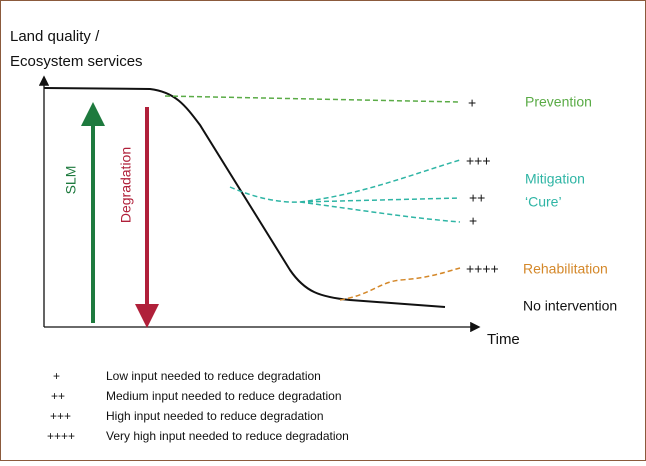 The width and height of the screenshot is (646, 466). I want to click on mitigation-curves, so click(345, 191).